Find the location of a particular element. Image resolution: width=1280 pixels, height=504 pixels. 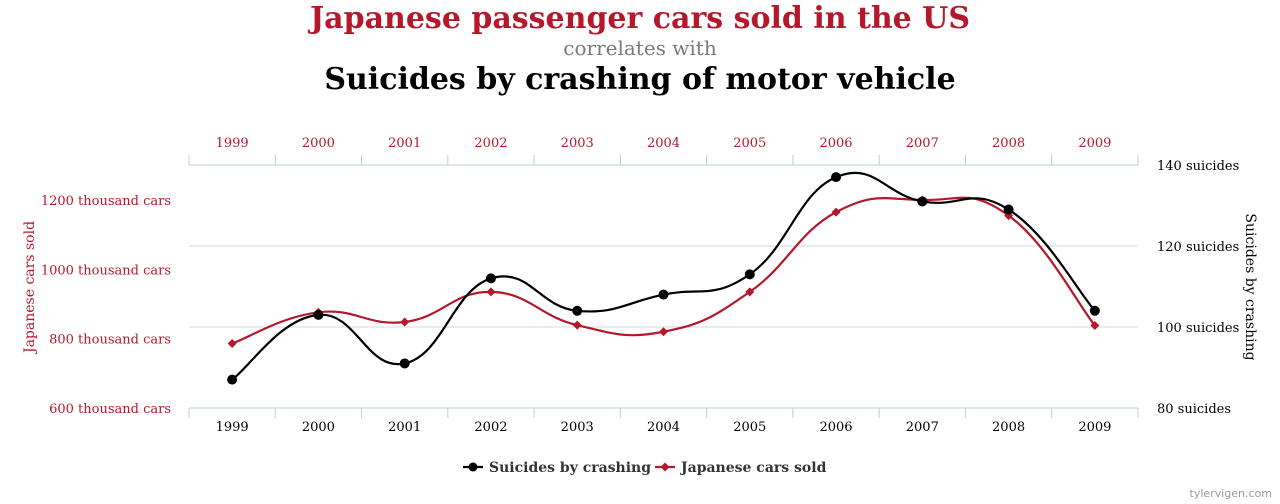

left-y-tick-label: 800 thousand cars is located at coordinates (110, 340).